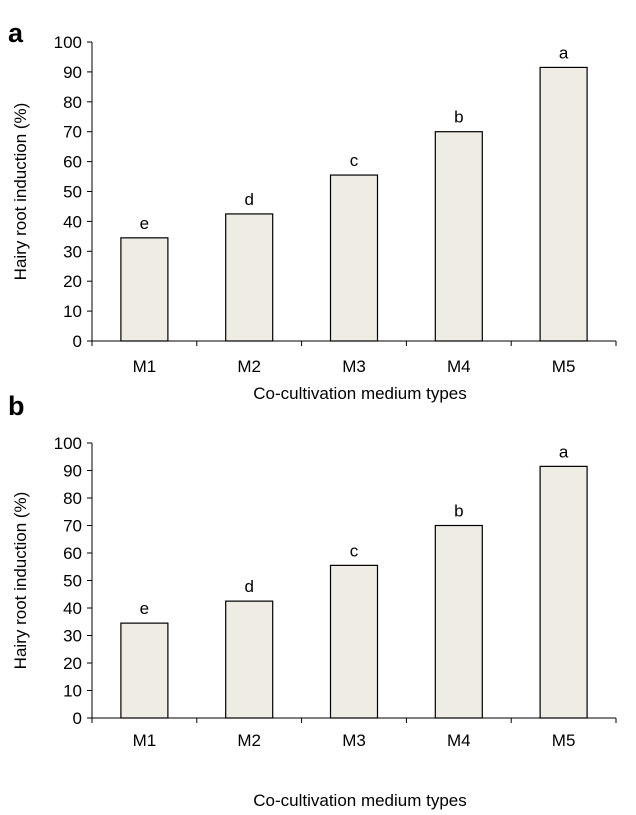  Describe the element at coordinates (16, 33) in the screenshot. I see `panel-letter: a` at that location.